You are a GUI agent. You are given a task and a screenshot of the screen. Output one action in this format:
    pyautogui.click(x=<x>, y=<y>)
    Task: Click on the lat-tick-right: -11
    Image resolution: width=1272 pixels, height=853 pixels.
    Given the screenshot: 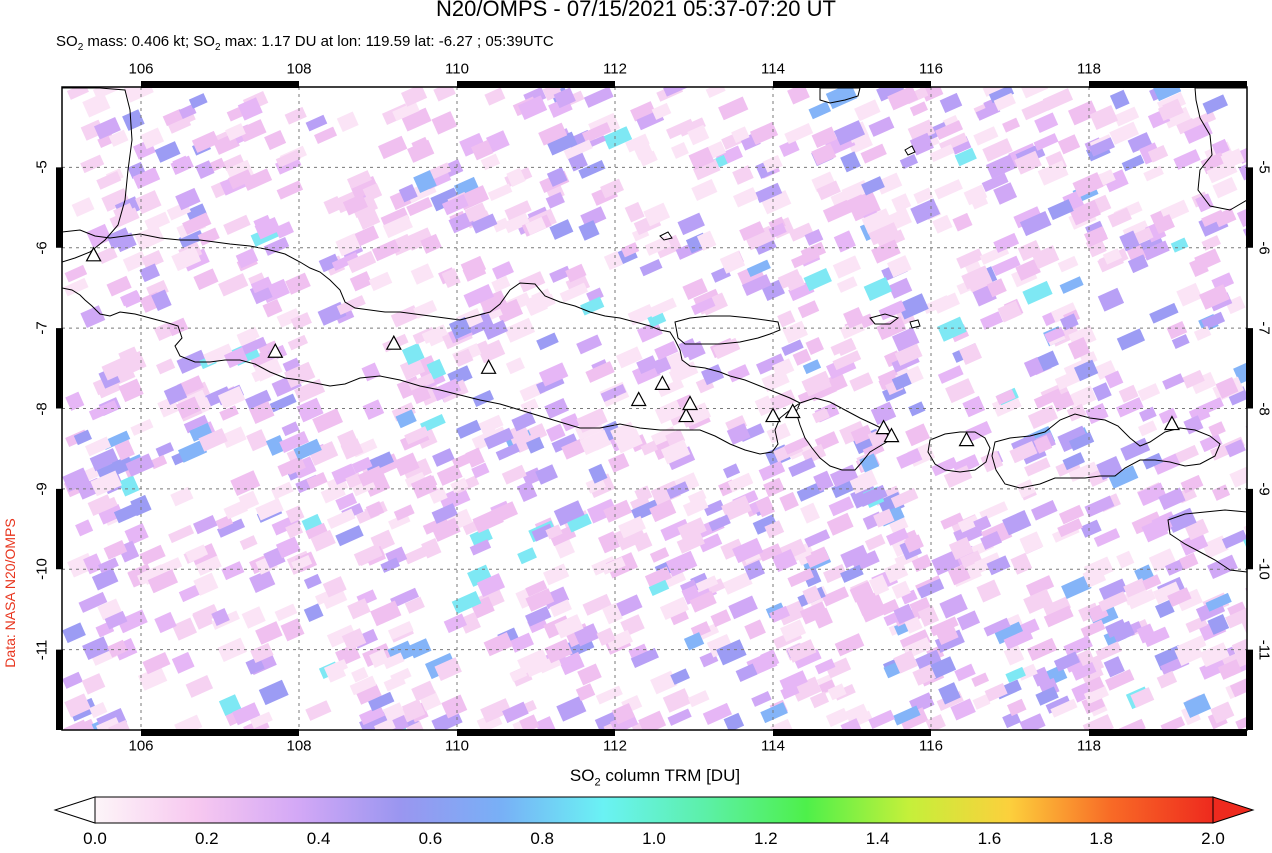 What is the action you would take?
    pyautogui.click(x=1263, y=649)
    